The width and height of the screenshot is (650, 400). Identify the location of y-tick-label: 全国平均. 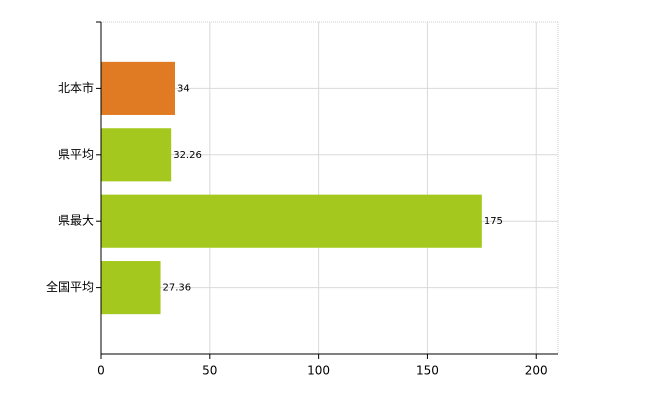
(70, 286).